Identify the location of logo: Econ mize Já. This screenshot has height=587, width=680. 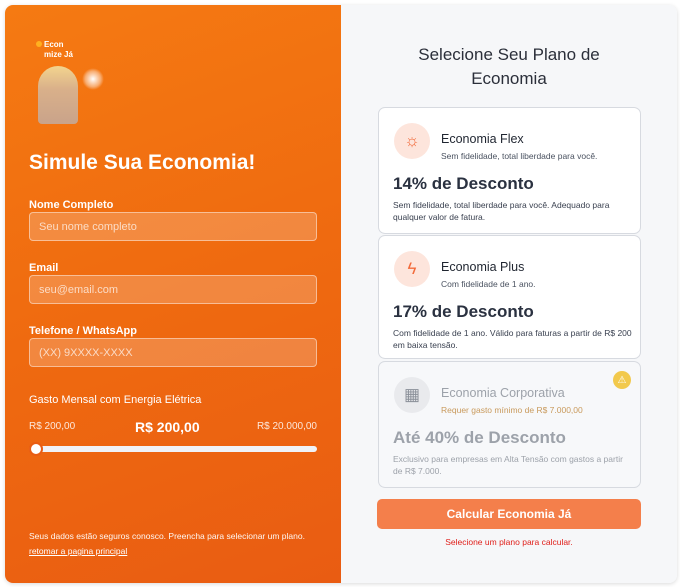
(67, 82).